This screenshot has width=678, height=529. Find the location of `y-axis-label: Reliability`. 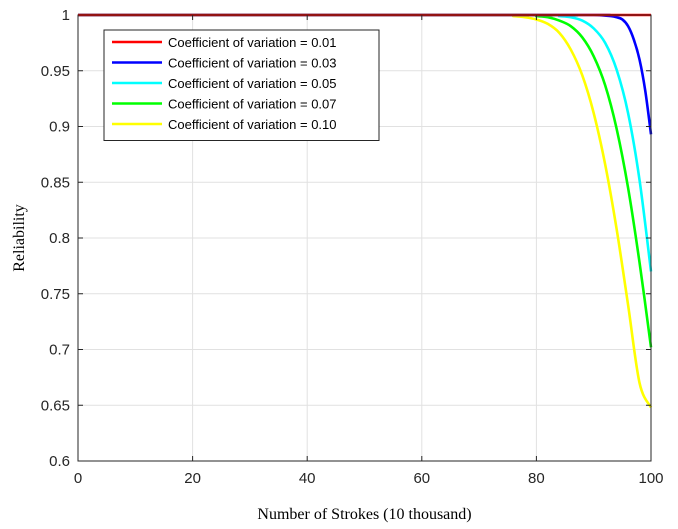

y-axis-label: Reliability is located at coordinates (19, 238).